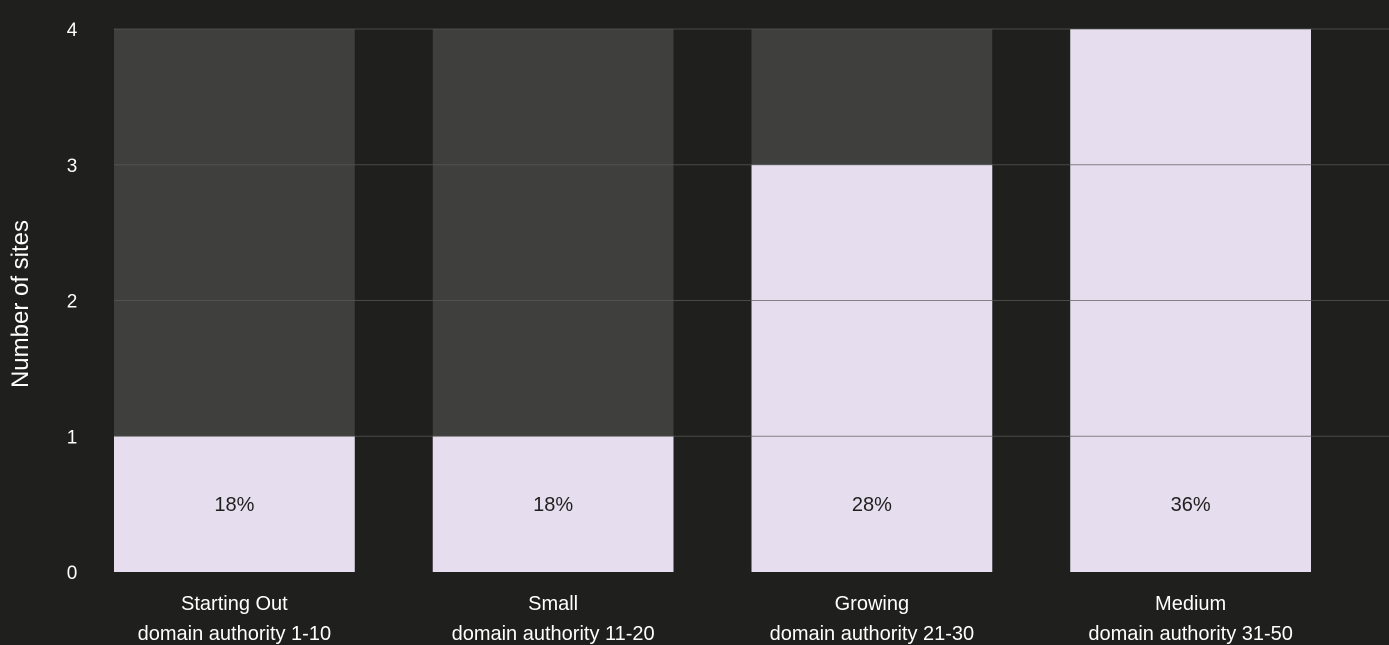 Image resolution: width=1389 pixels, height=645 pixels. I want to click on category-label: Growing, so click(872, 604).